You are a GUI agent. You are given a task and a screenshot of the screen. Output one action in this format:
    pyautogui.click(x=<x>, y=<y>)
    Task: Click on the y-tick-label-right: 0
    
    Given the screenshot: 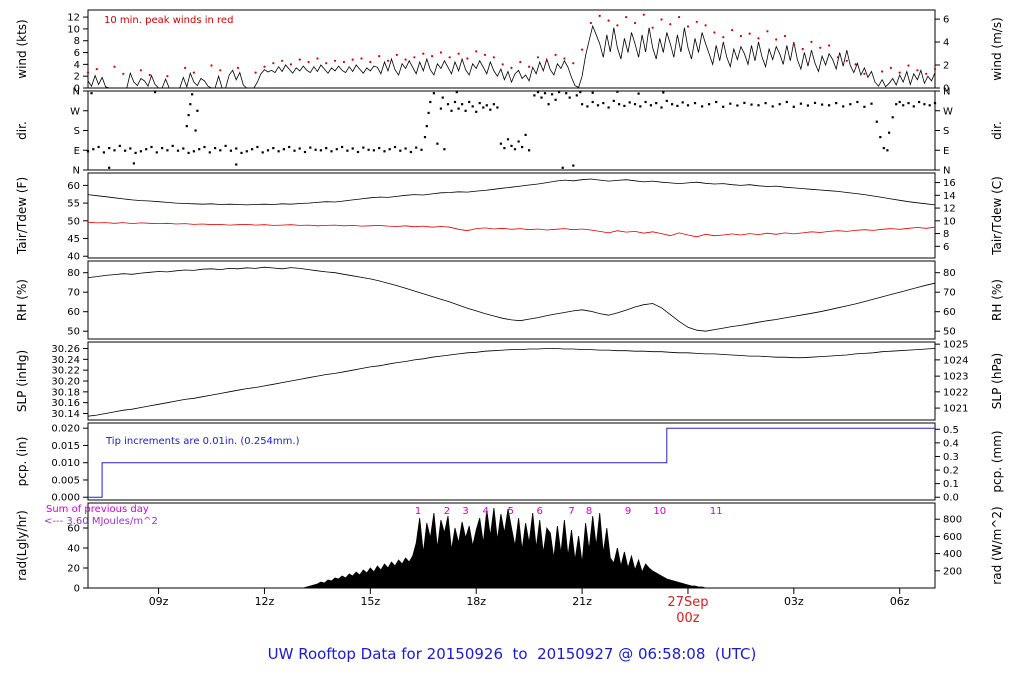 What is the action you would take?
    pyautogui.click(x=946, y=89)
    